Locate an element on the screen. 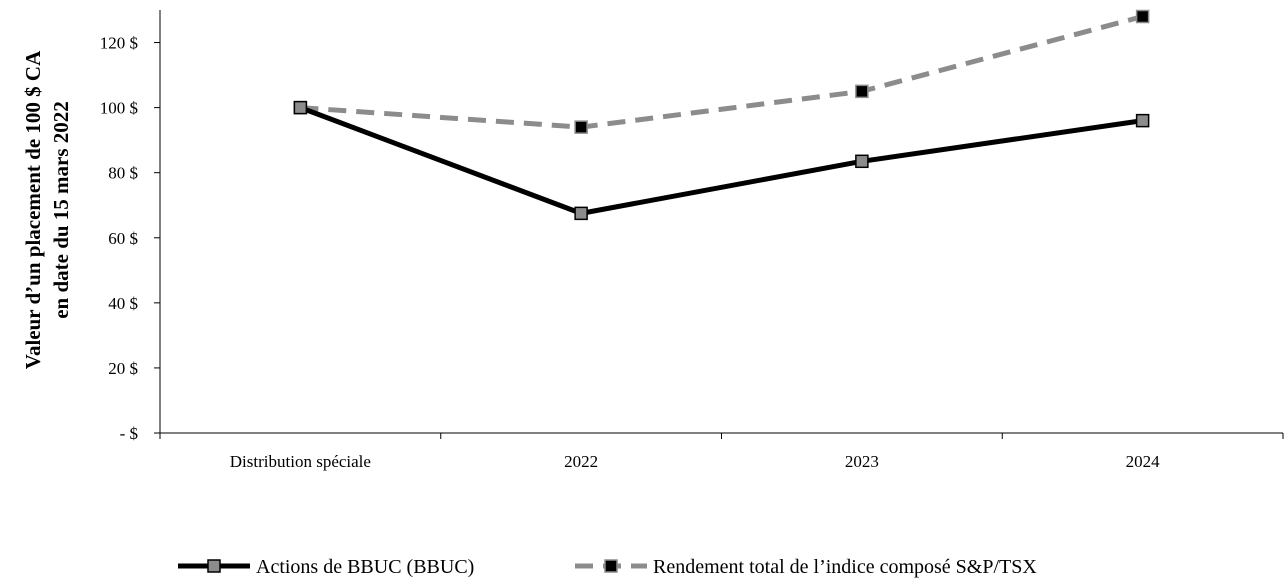 This screenshot has height=582, width=1286. y-axis-title-line-2: en date du 15 mars 2022 is located at coordinates (61, 210).